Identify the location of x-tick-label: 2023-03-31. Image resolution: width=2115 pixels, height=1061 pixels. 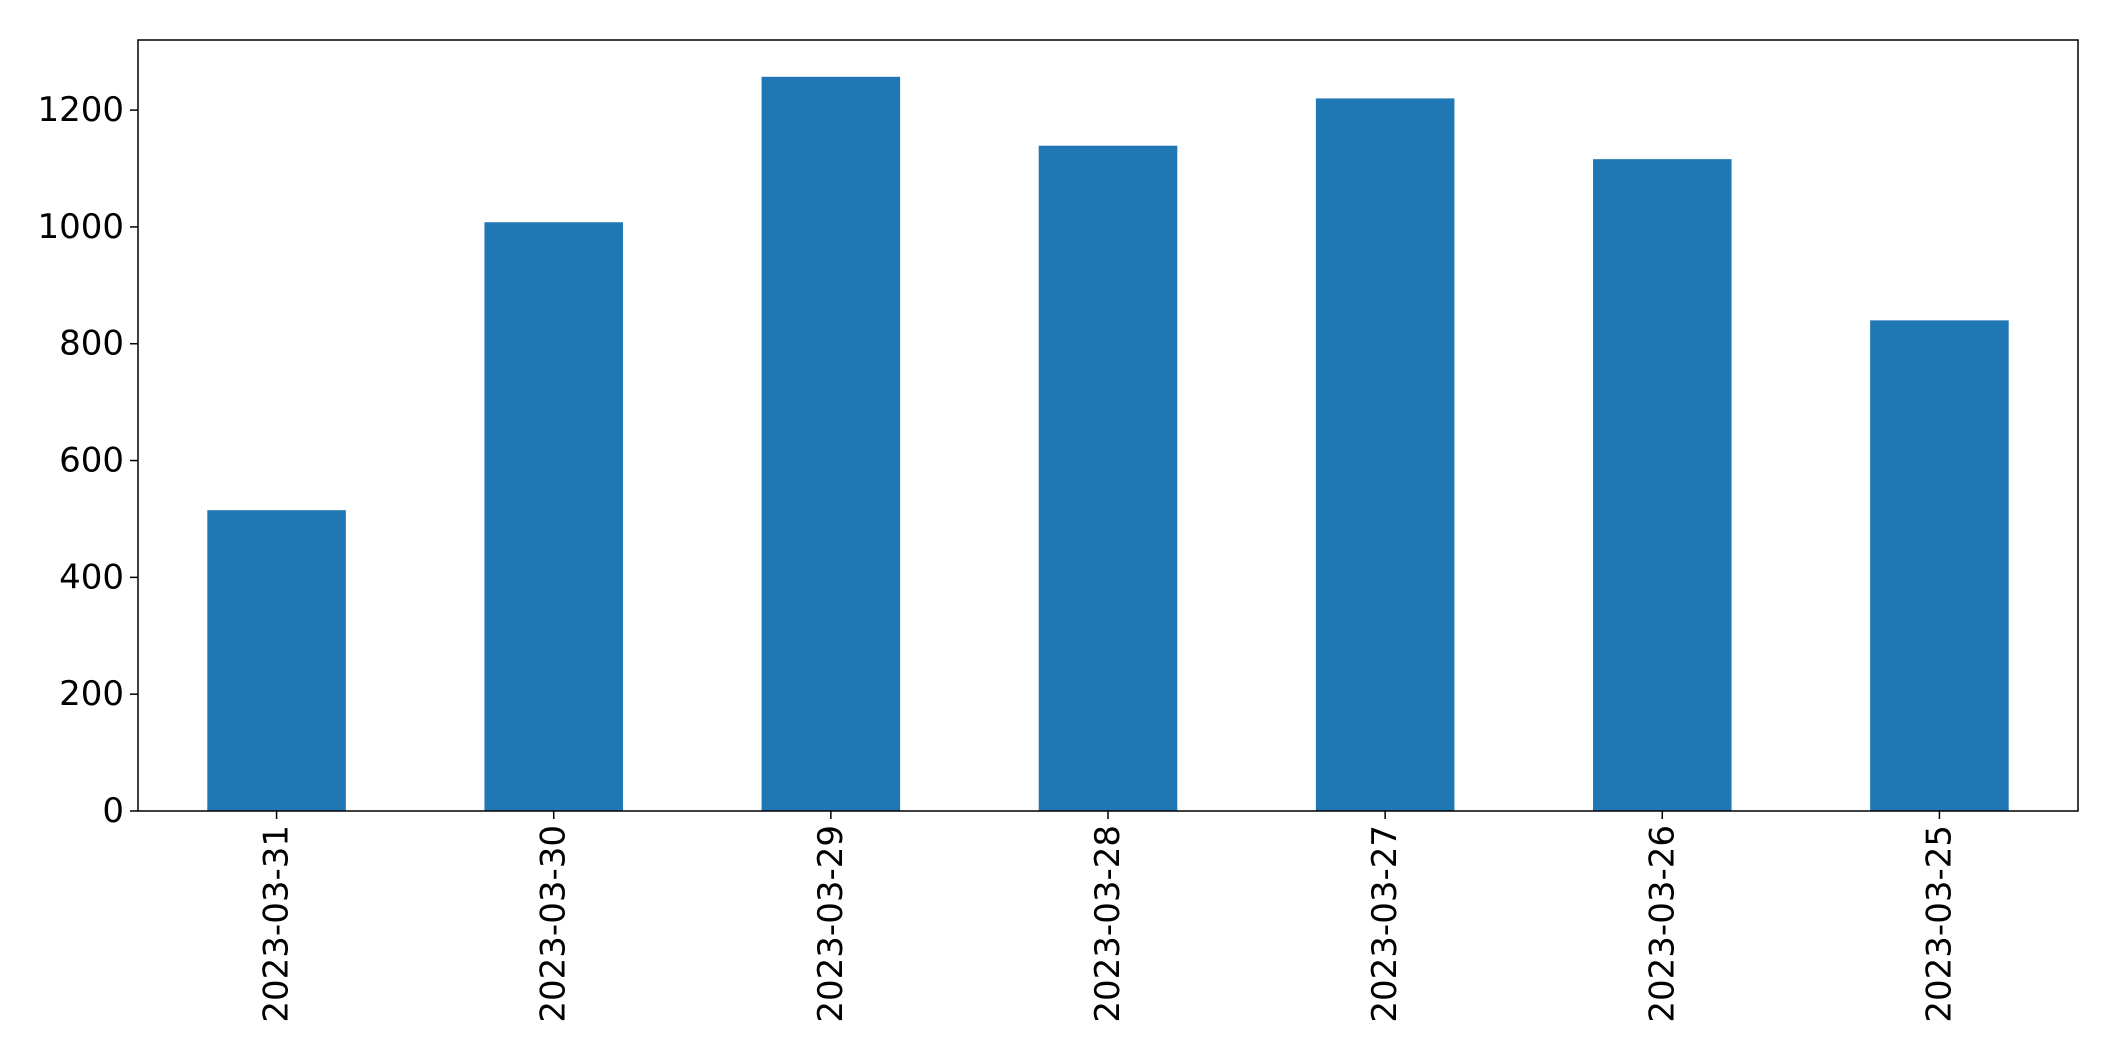
(277, 924).